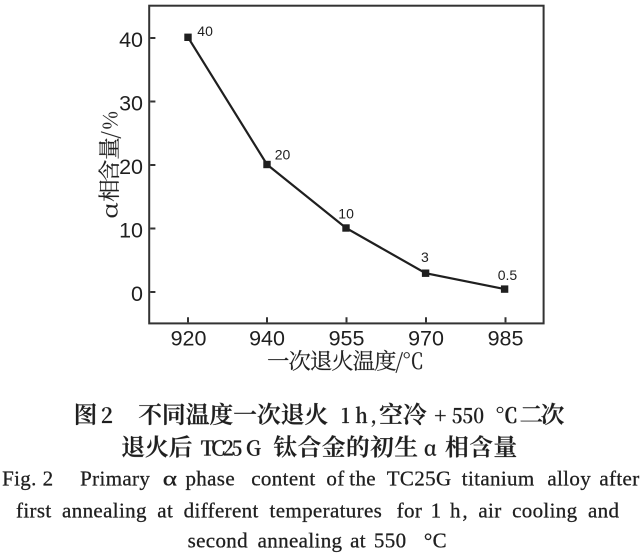 The height and width of the screenshot is (559, 641). I want to click on svg-text: air, so click(489, 511).